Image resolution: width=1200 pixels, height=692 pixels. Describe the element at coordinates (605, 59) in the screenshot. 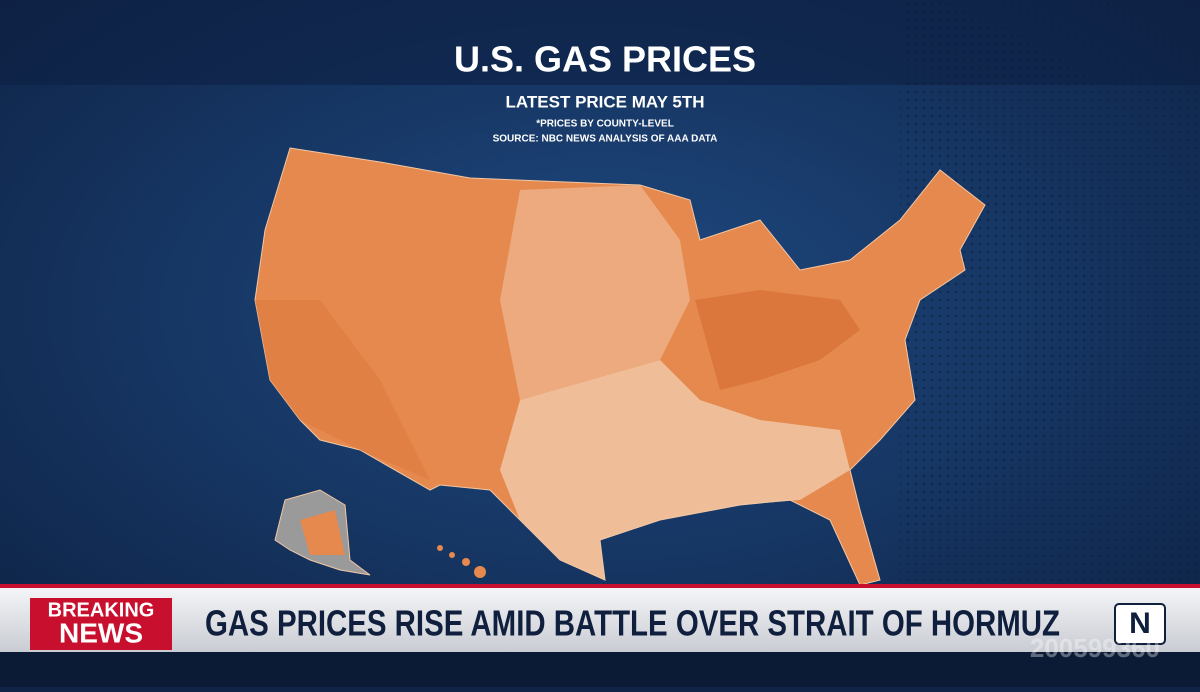

I see `title: U.S. GAS PRICES` at that location.